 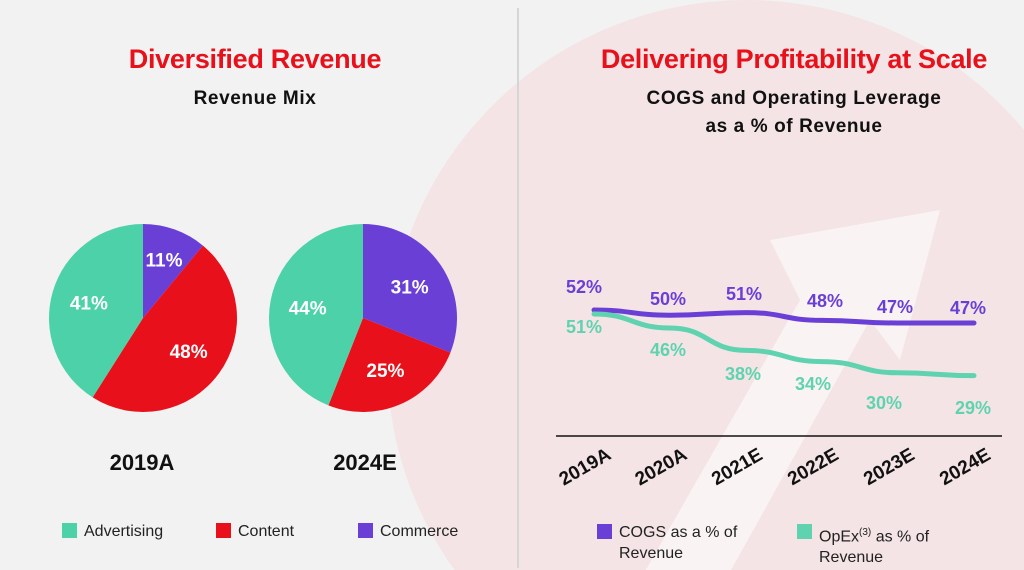 What do you see at coordinates (839, 537) in the screenshot?
I see `legend-opex-prefix: OpEx` at bounding box center [839, 537].